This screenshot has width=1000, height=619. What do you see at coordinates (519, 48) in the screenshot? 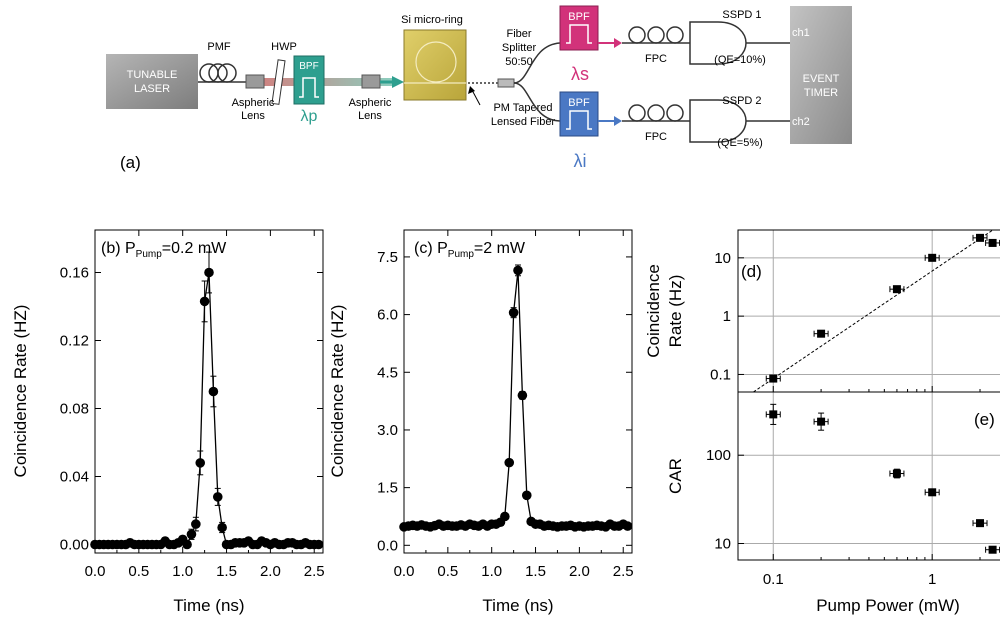
I see `svg-text: Splitter` at bounding box center [519, 48].